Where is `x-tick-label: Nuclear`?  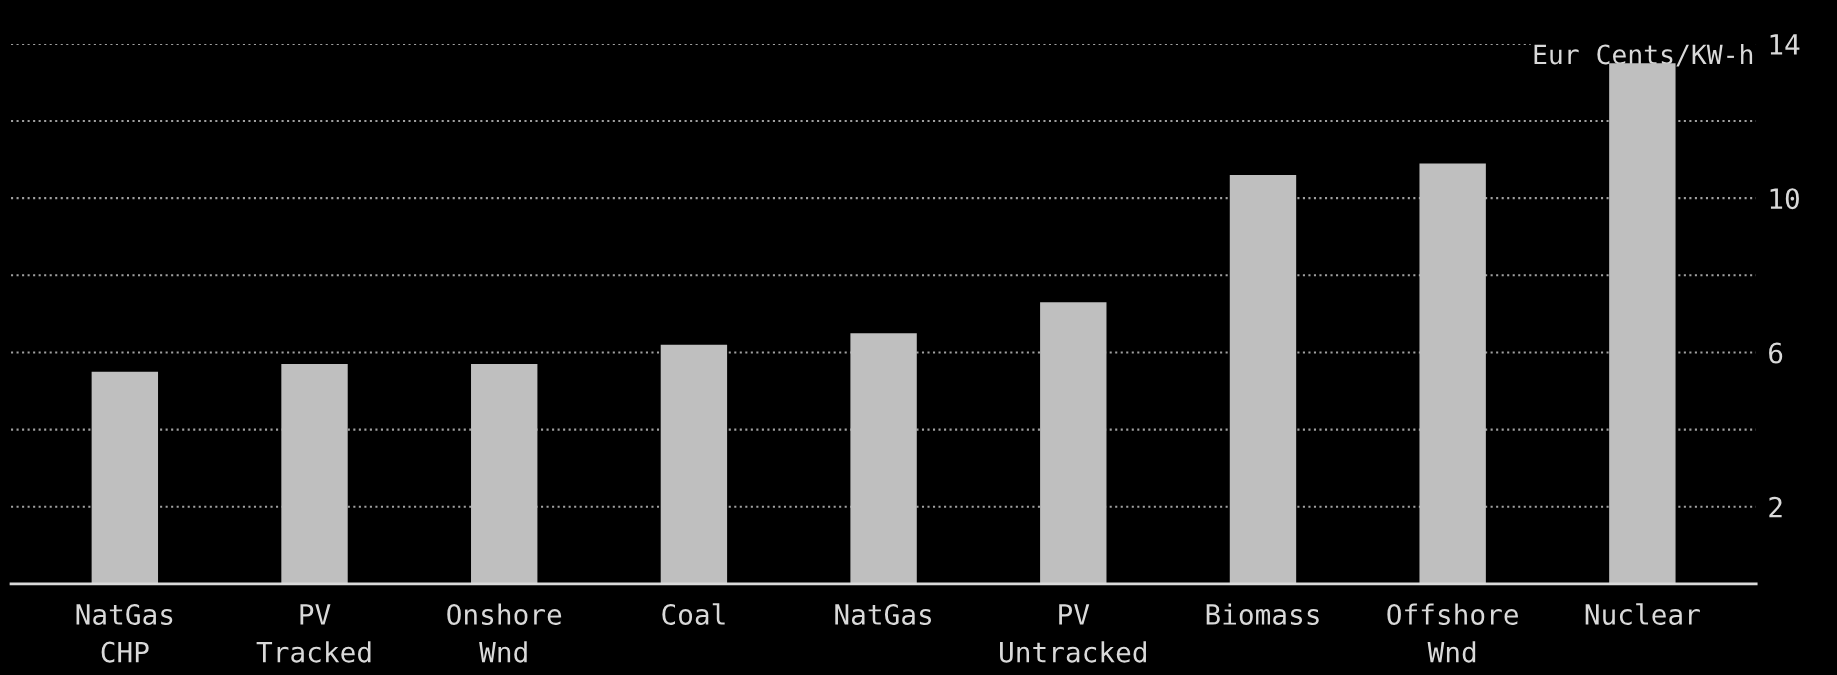 x-tick-label: Nuclear is located at coordinates (1642, 614).